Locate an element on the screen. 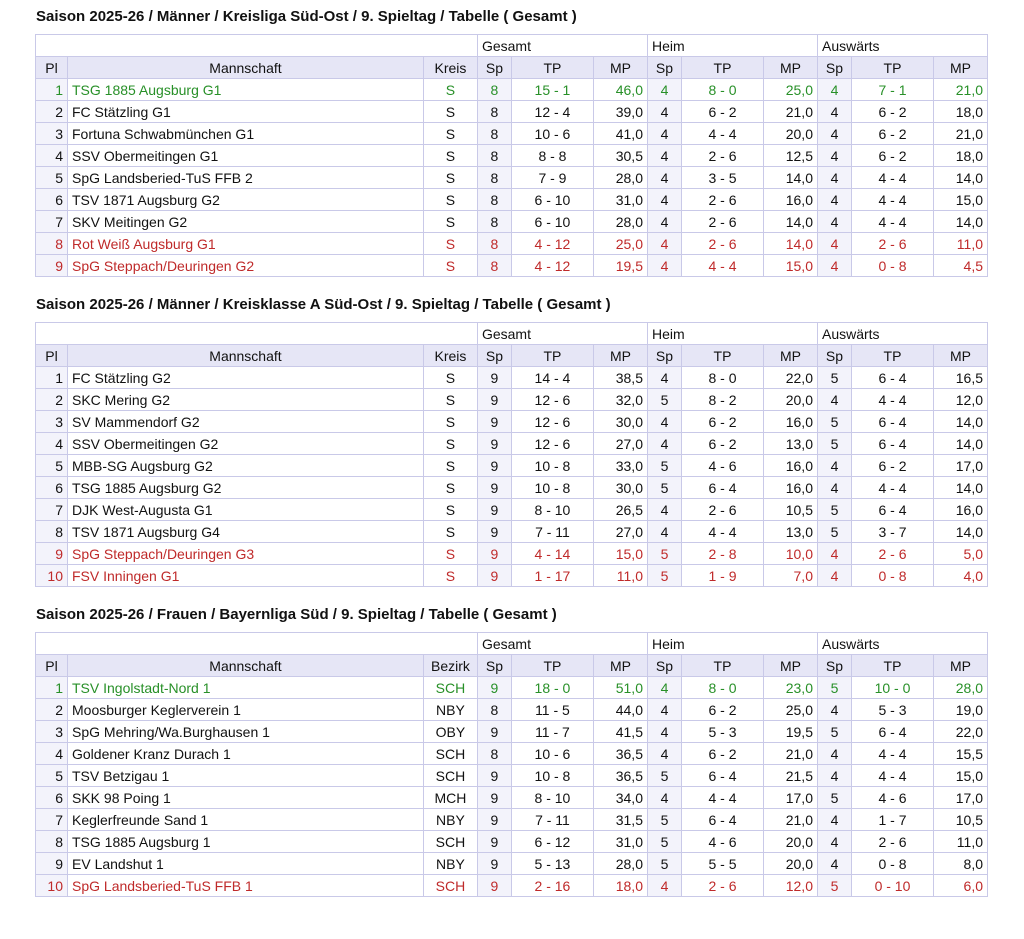  cell-tp: 1 - 7 is located at coordinates (892, 819).